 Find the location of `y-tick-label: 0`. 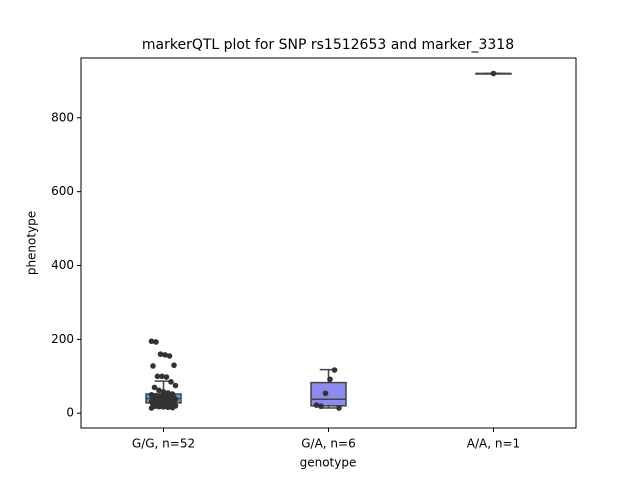

y-tick-label: 0 is located at coordinates (70, 413).